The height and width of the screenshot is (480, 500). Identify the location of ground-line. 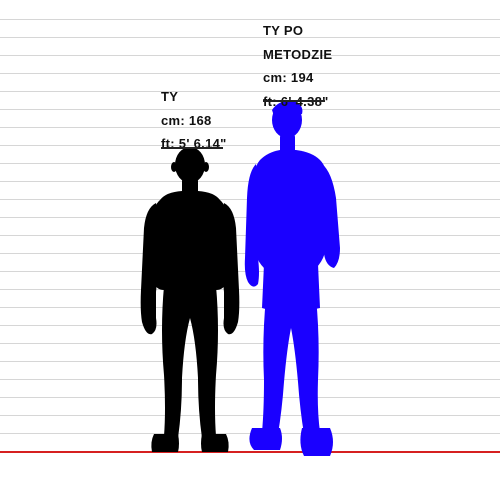
(250, 452).